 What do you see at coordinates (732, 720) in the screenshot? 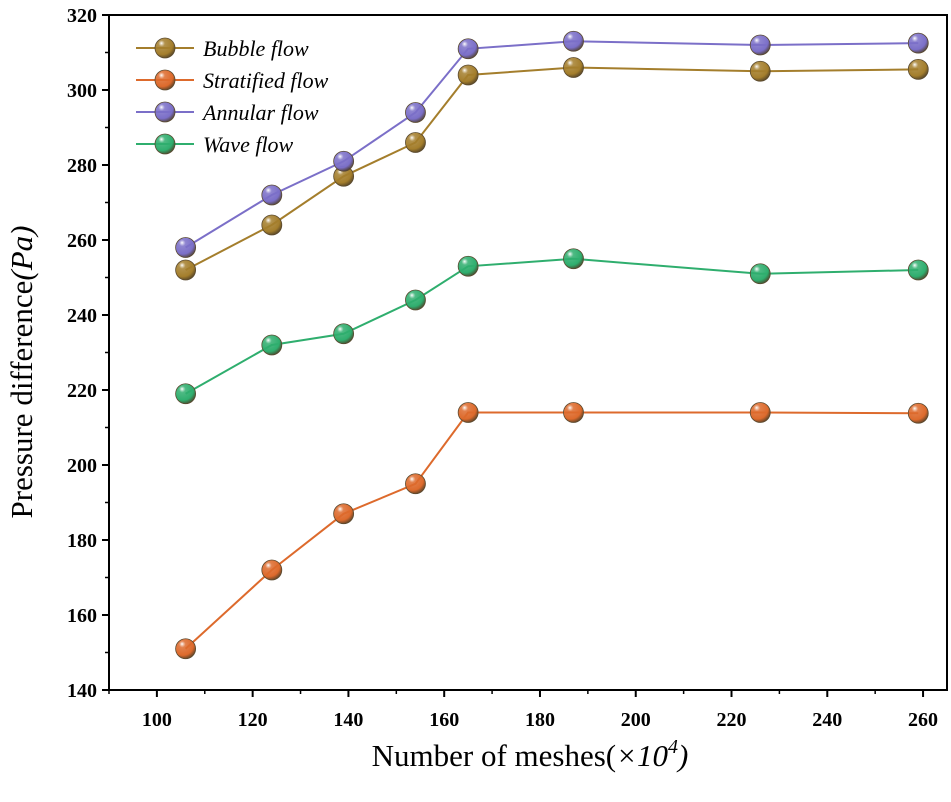
I see `x-tick-label: 220` at bounding box center [732, 720].